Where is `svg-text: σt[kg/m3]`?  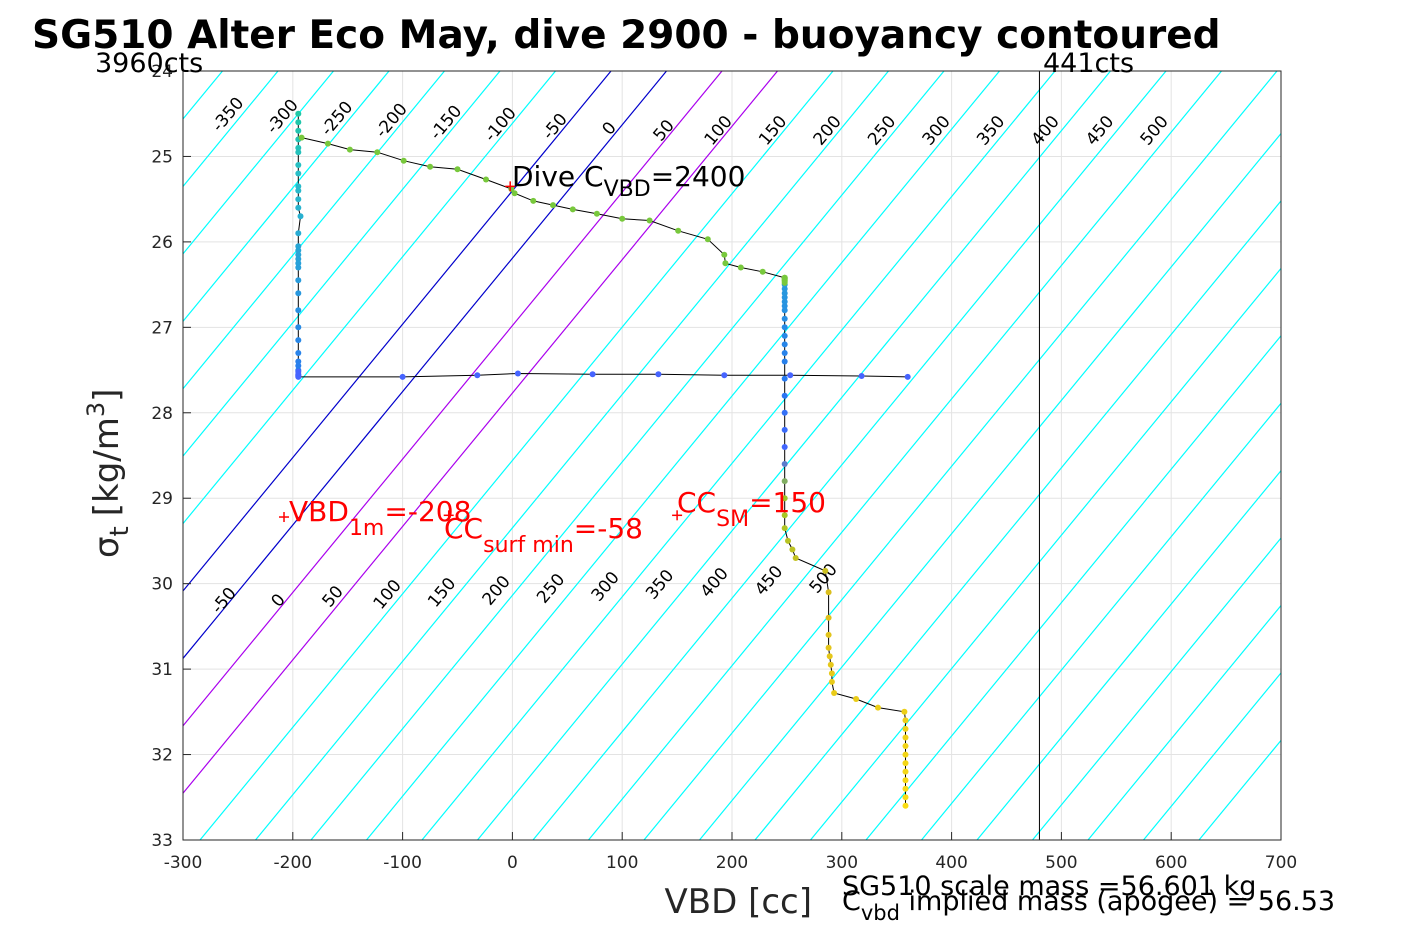 svg-text: σt[kg/m3] is located at coordinates (108, 473).